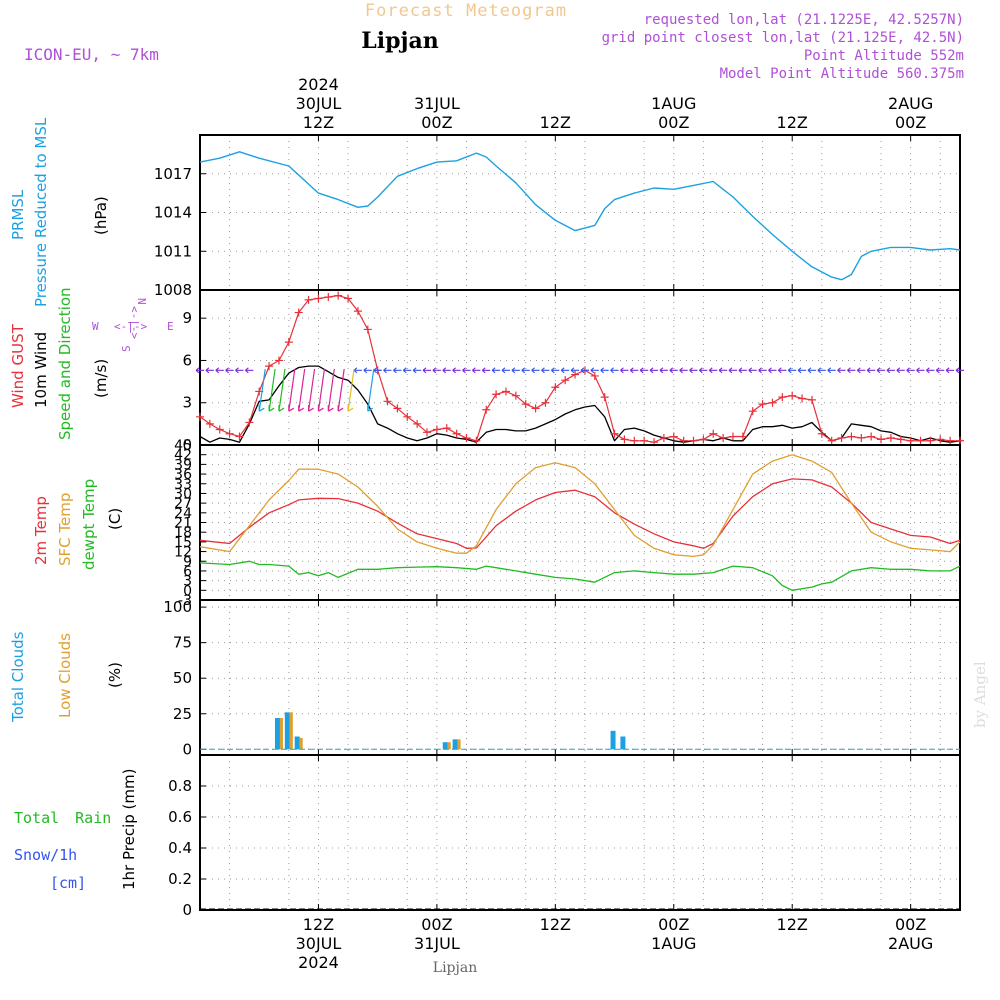 This screenshot has width=1000, height=1000. I want to click on y-tick-label: 30, so click(183, 494).